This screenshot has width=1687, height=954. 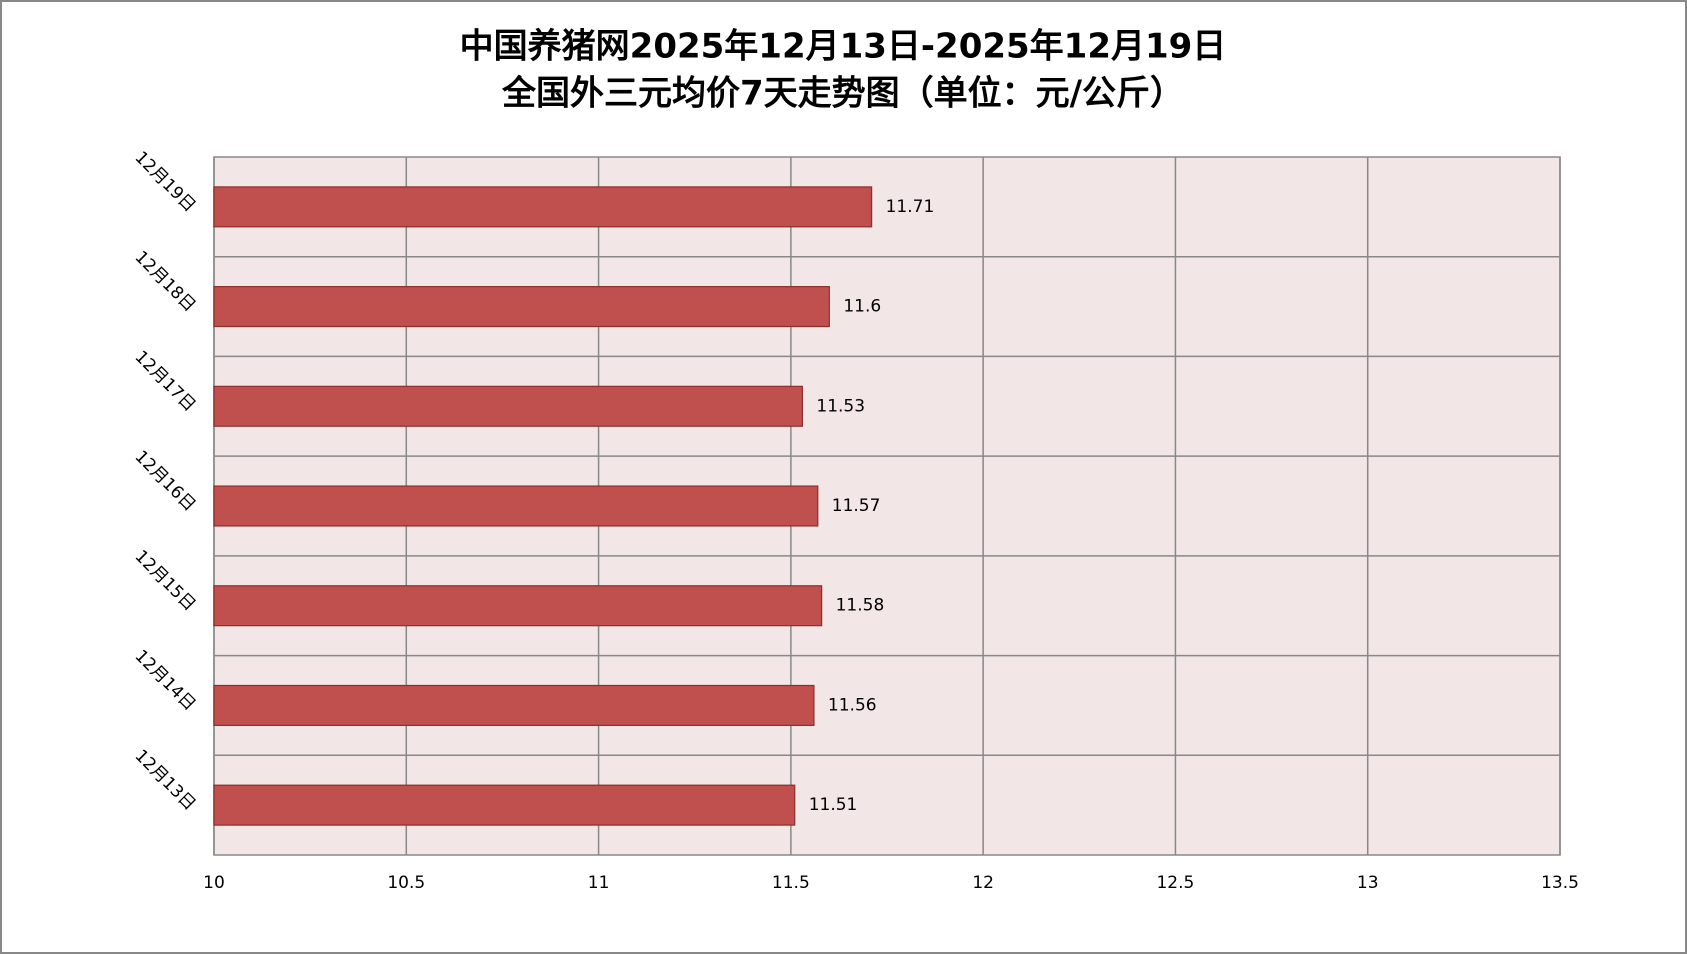 I want to click on value-label: 11.56, so click(x=852, y=705).